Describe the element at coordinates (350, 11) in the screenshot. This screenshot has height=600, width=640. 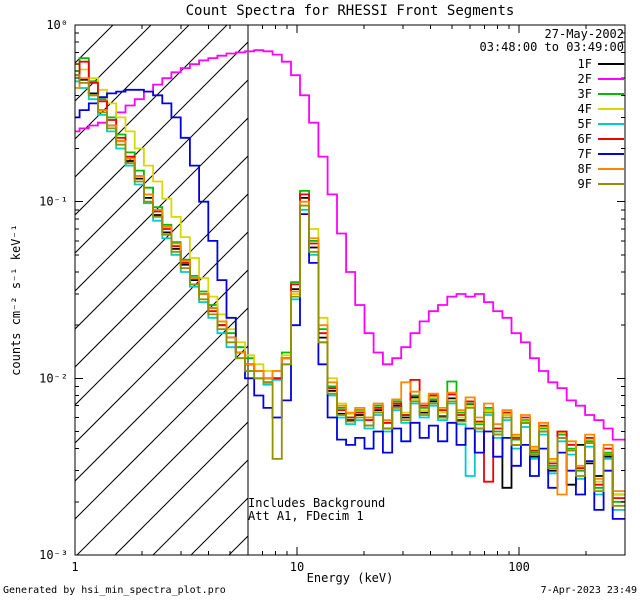
I see `page-title: Count Spectra for RHESSI Front Segments` at that location.